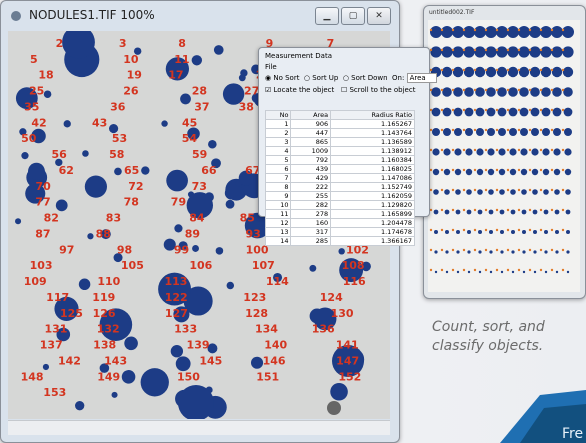  What do you see at coordinates (339, 187) in the screenshot?
I see `table-row: 8 222 1.152749` at bounding box center [339, 187].